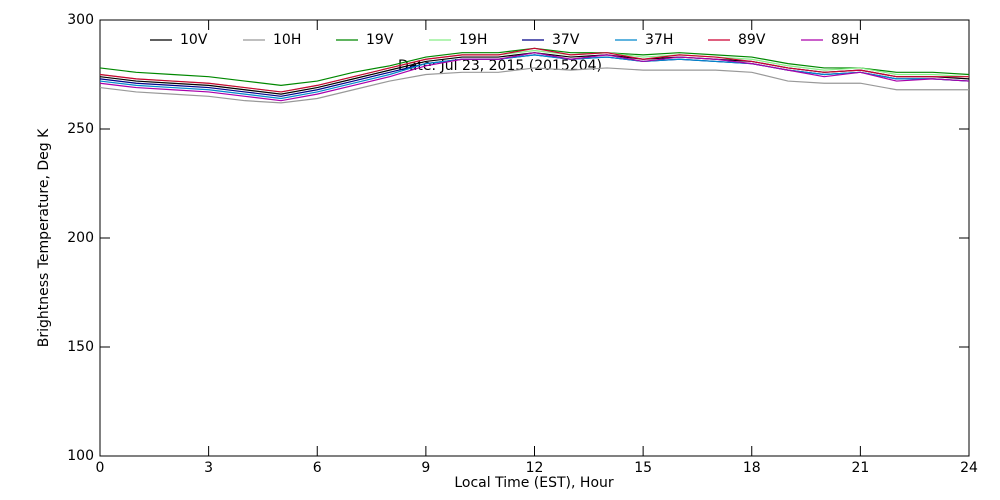  I want to click on y-tick-label: 300, so click(80, 20).